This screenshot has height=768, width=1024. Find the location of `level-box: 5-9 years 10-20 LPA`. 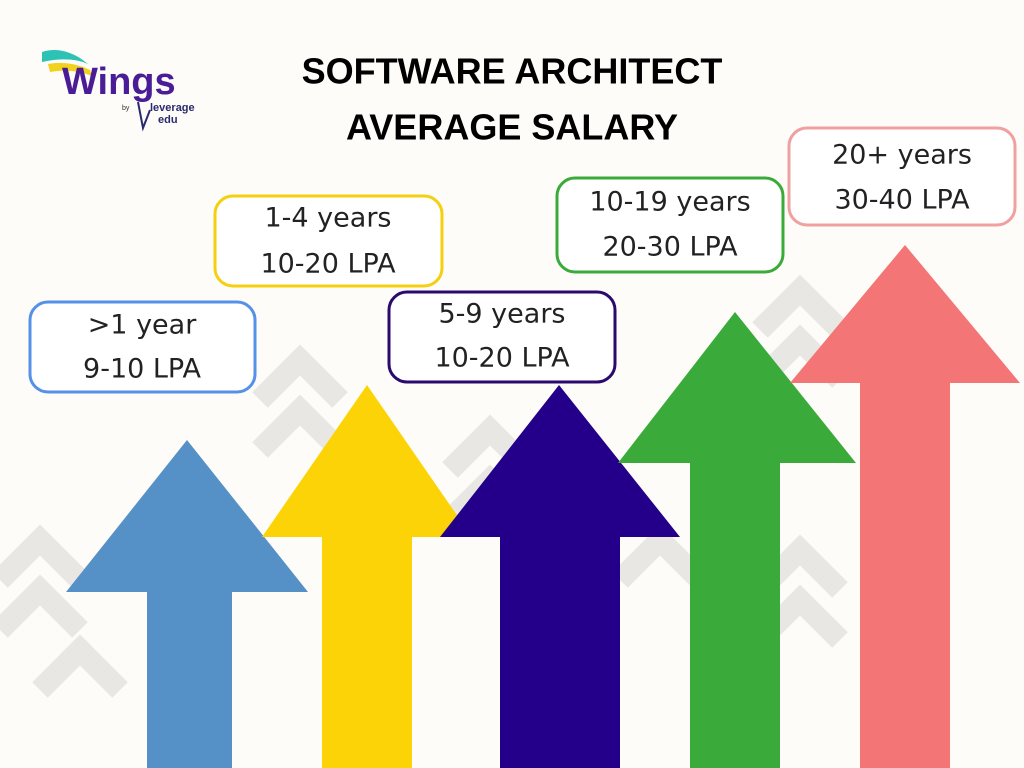

level-box: 5-9 years 10-20 LPA is located at coordinates (502, 337).